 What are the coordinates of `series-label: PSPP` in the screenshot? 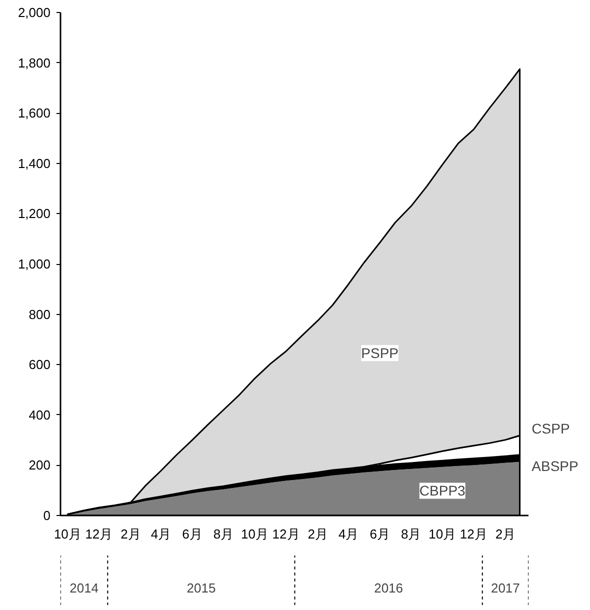 It's located at (380, 353).